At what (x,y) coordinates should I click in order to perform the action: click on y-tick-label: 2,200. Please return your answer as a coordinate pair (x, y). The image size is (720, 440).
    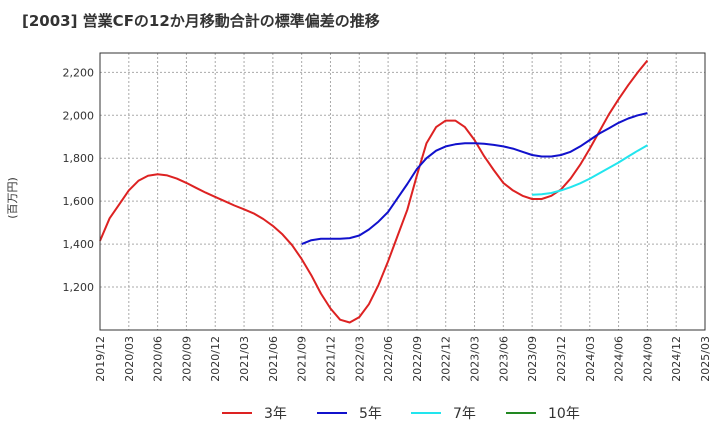
    Looking at the image, I should click on (79, 72).